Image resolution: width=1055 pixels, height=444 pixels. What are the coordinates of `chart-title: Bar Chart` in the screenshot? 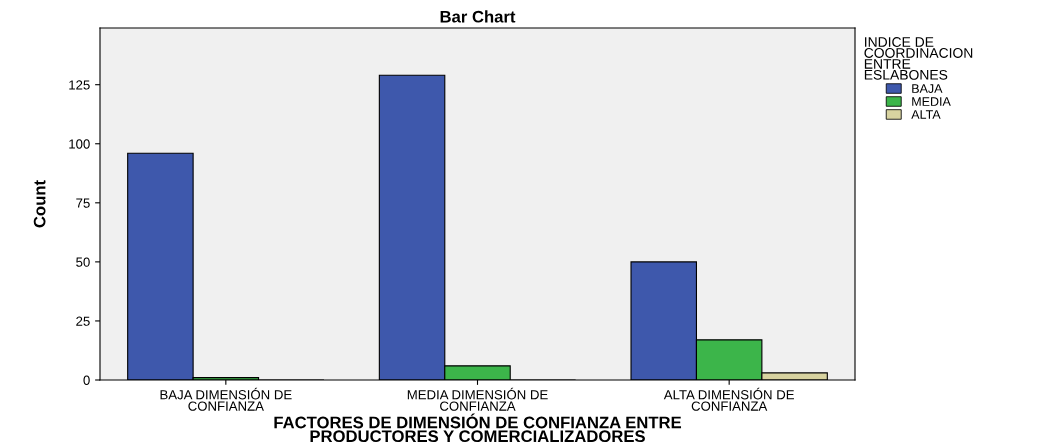 It's located at (478, 16).